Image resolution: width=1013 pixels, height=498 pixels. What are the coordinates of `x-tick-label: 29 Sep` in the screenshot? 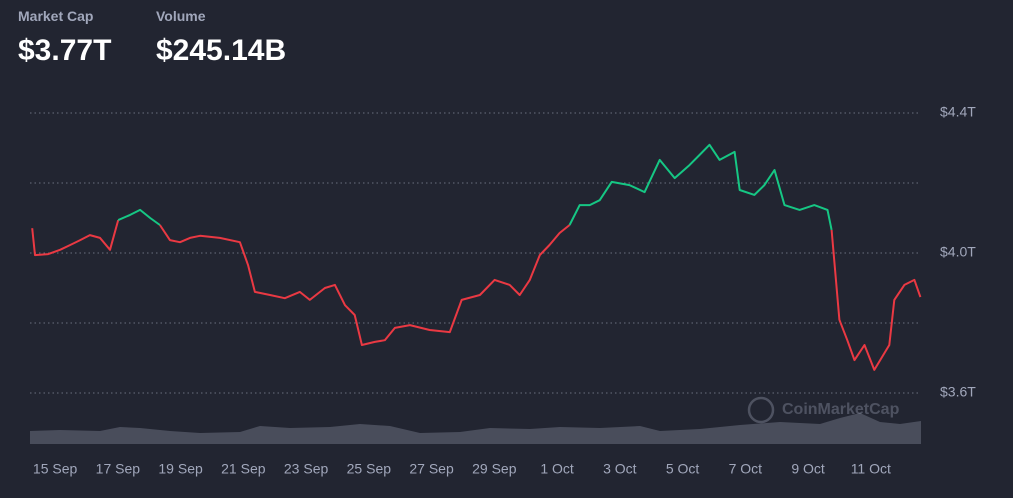 It's located at (494, 469).